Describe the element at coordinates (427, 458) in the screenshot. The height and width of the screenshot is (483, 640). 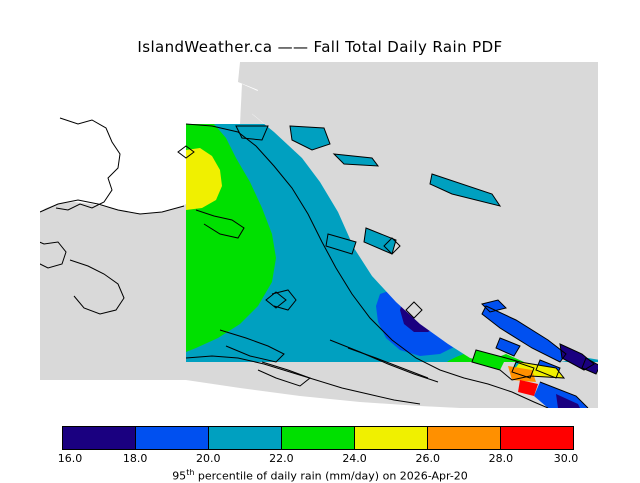
I see `colorbar-tick-26-0: 26.0` at that location.